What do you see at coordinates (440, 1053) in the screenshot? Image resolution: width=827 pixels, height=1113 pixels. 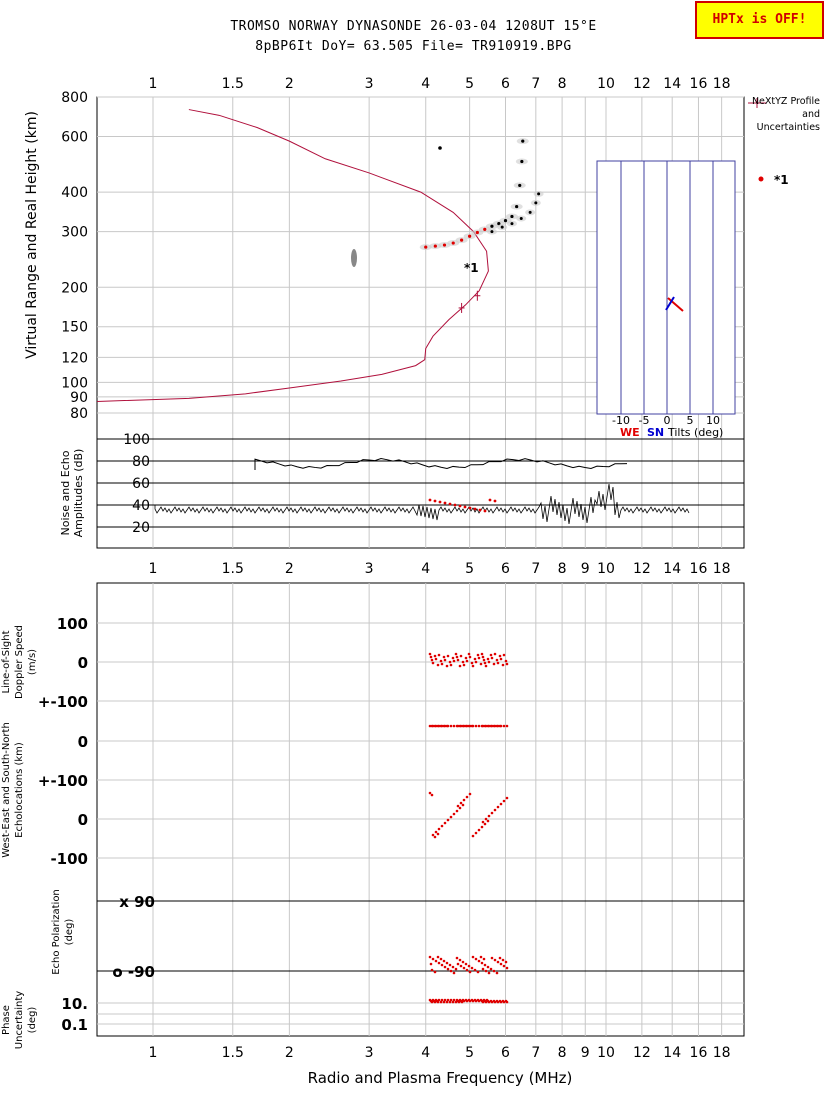 I see `bottom-frequency-axis: 1 1.5 2 3 4 5 6 7 8 9 10 12 14 16 18` at bounding box center [440, 1053].